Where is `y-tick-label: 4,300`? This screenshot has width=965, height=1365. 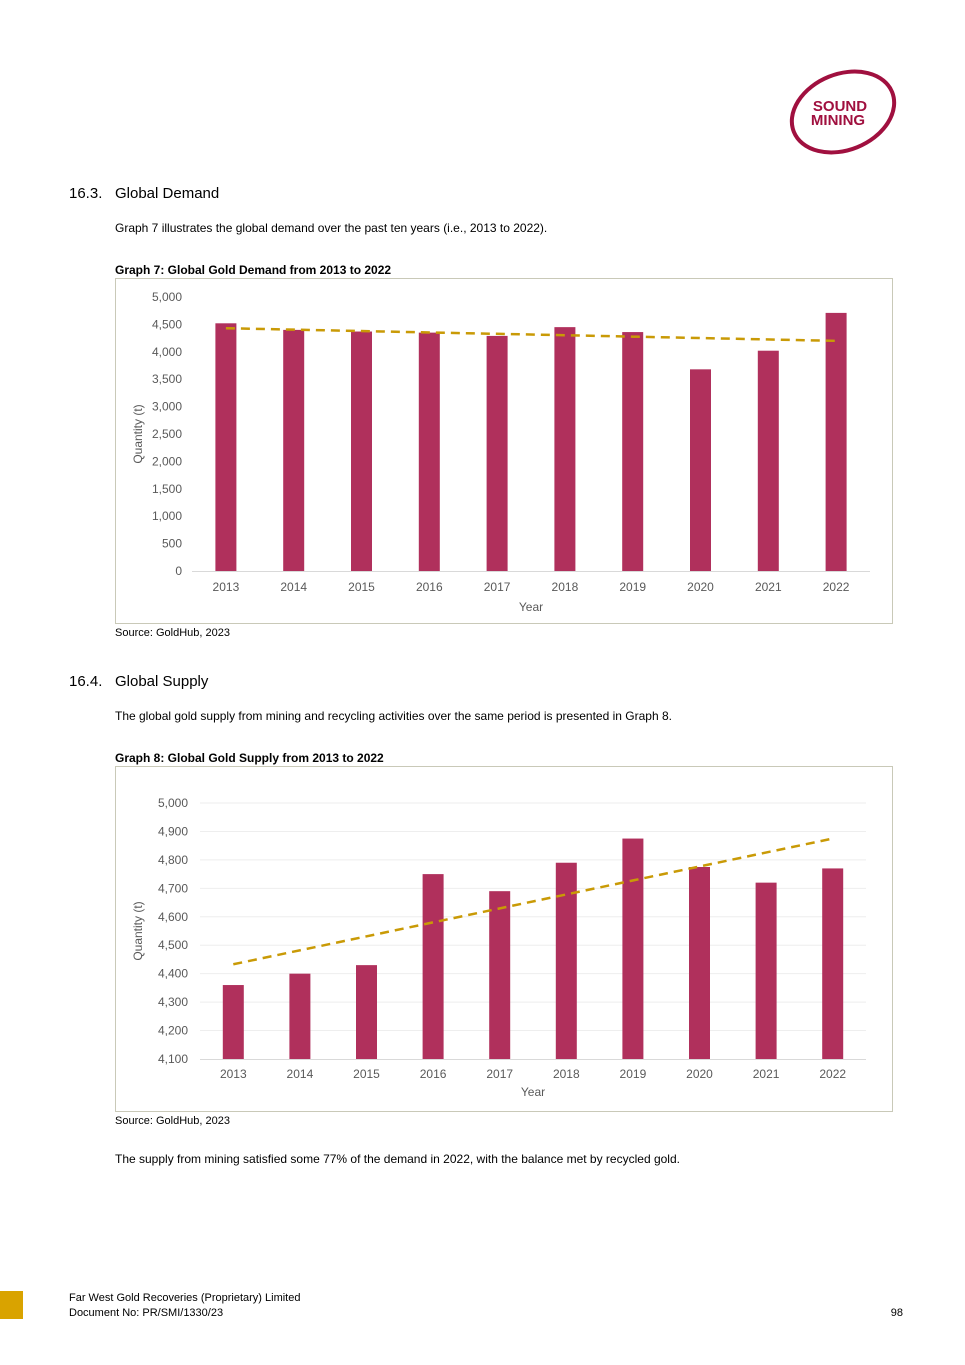 y-tick-label: 4,300 is located at coordinates (173, 1002).